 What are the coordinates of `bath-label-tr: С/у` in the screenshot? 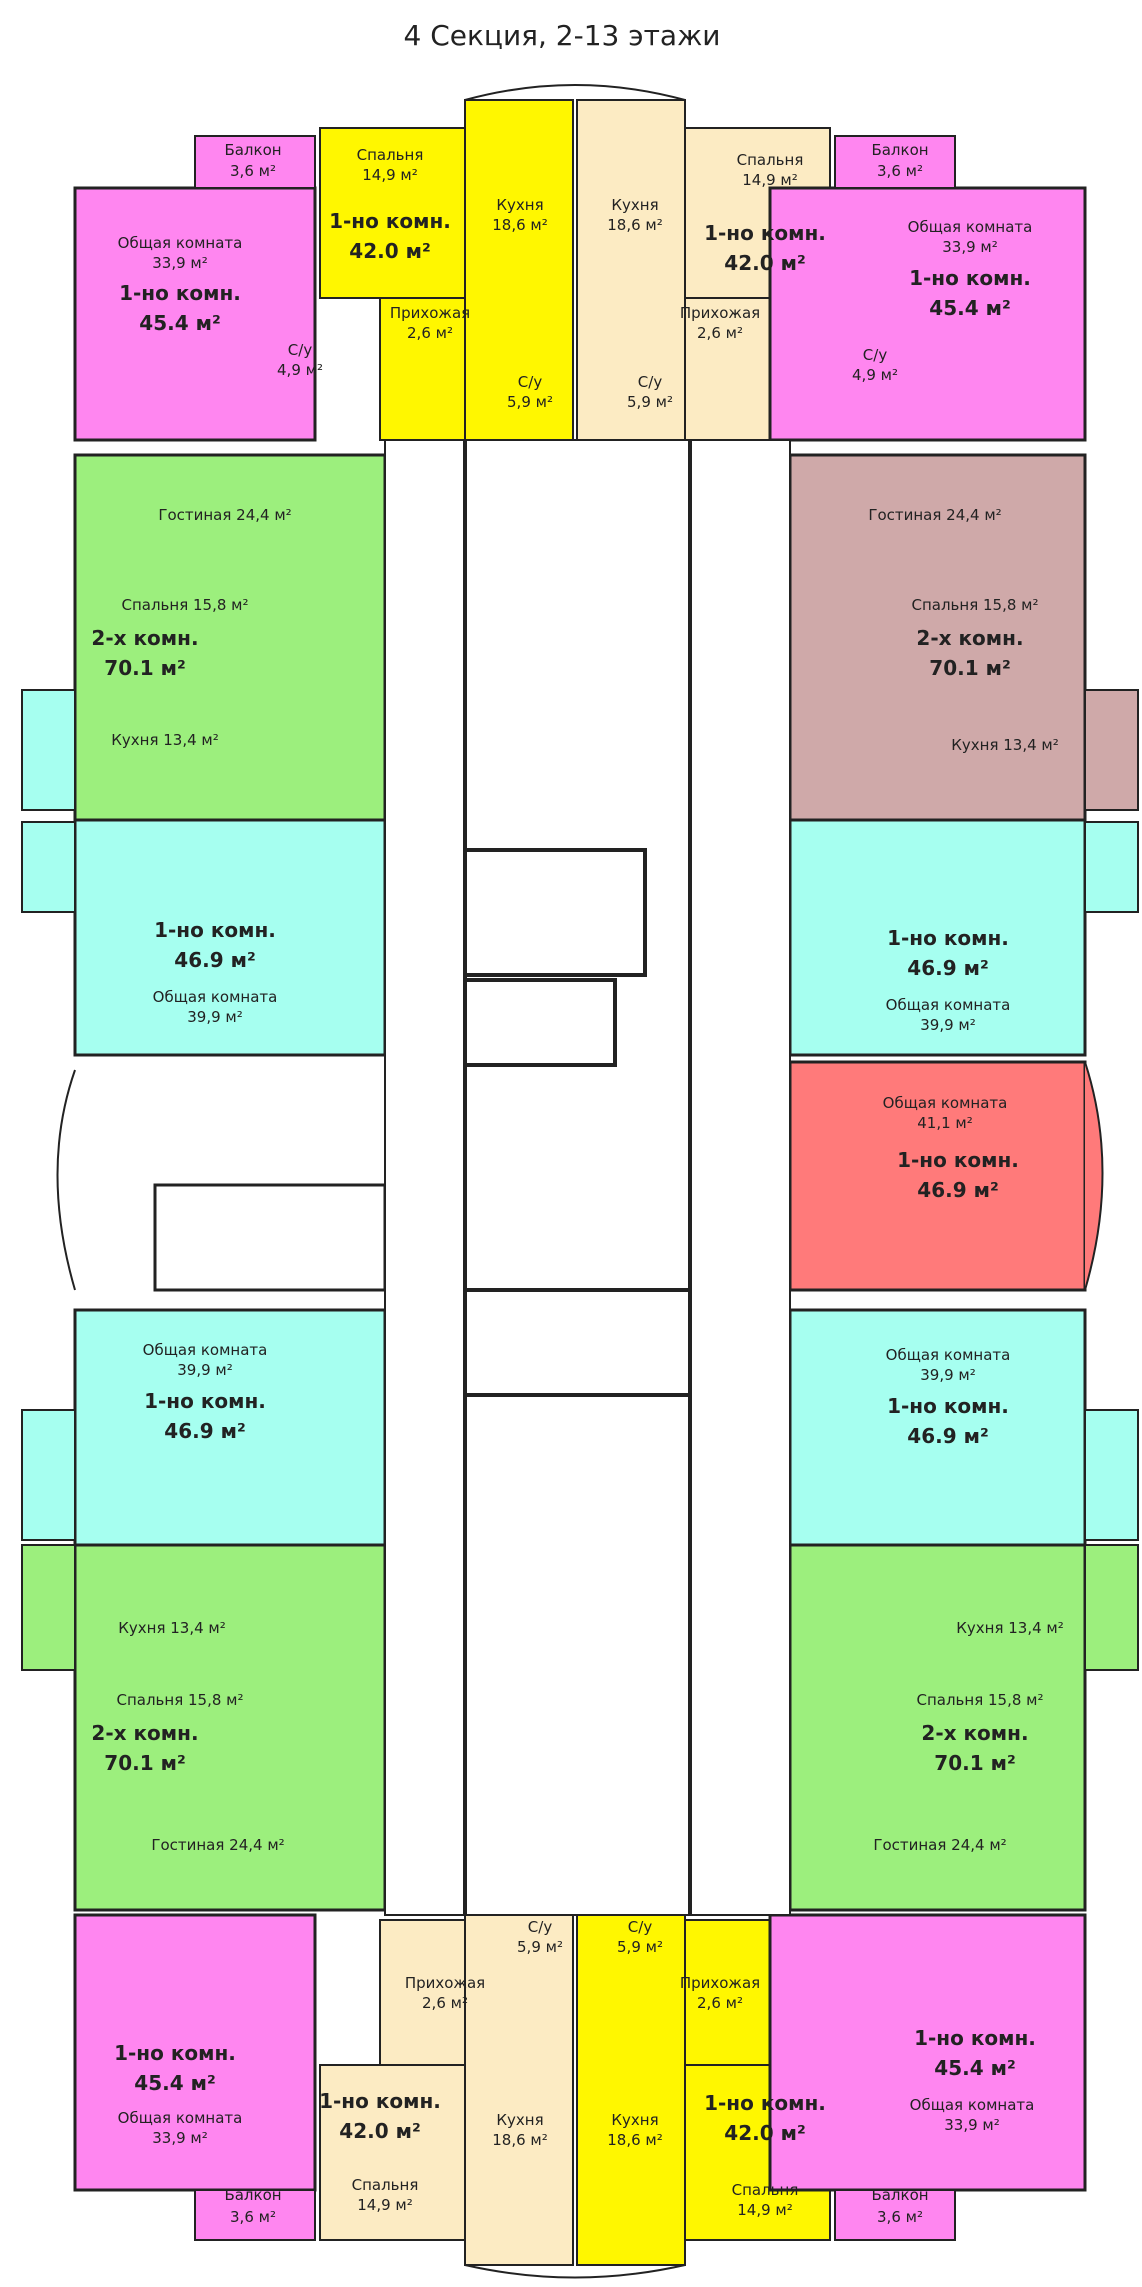 It's located at (650, 382).